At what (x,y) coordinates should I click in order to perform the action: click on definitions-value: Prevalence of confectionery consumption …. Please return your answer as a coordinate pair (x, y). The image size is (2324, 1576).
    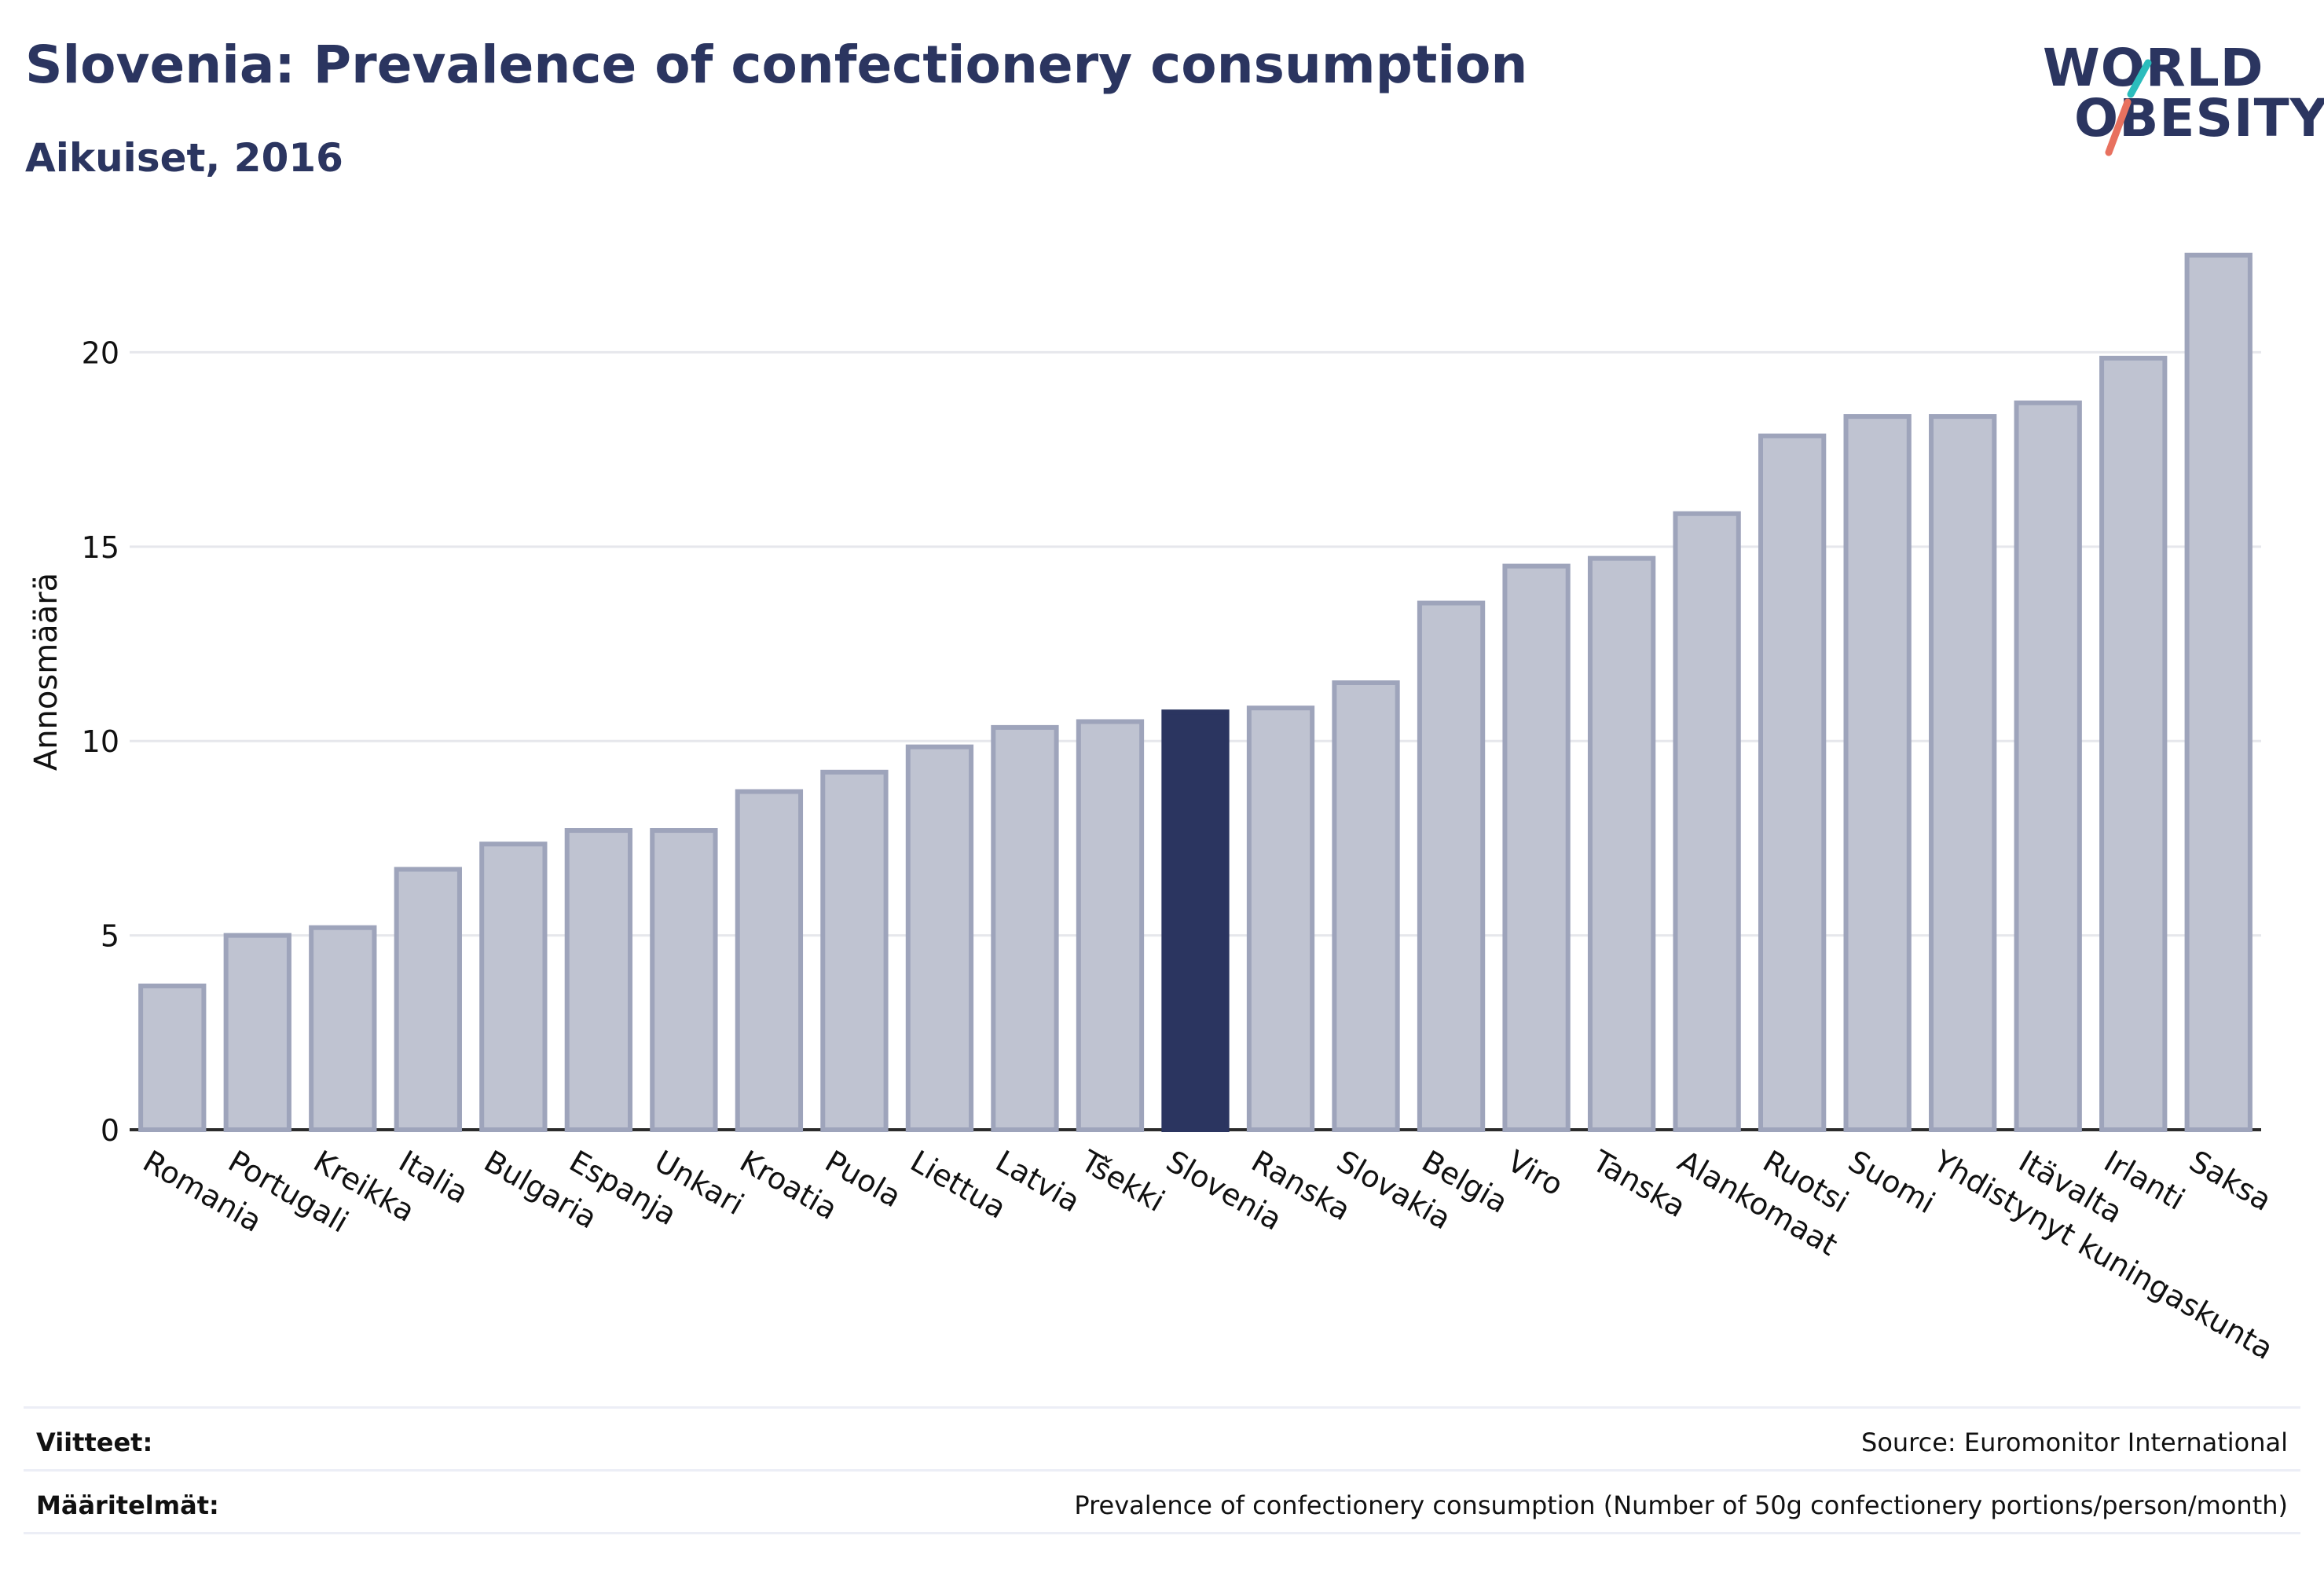
    Looking at the image, I should click on (1681, 1505).